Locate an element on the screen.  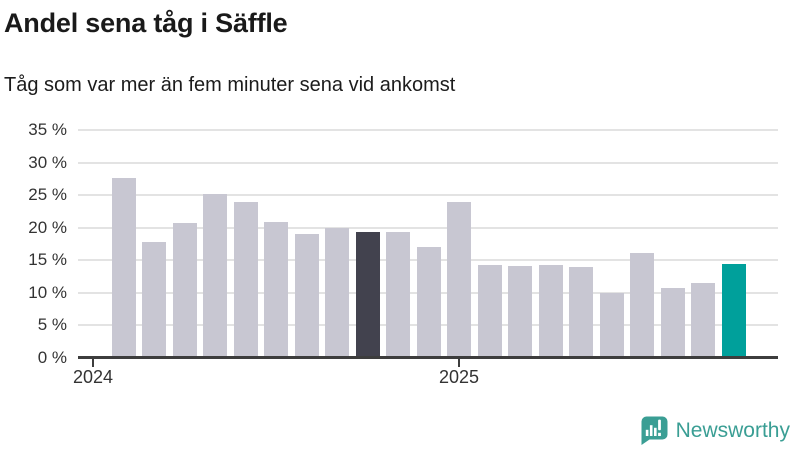
newsworthy-wordmark: Newsworthy is located at coordinates (732, 430).